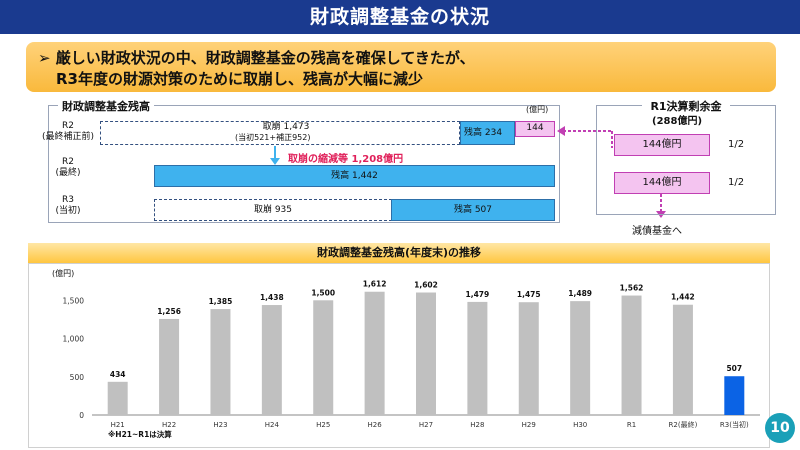 The image size is (800, 450). What do you see at coordinates (780, 428) in the screenshot?
I see `page-number: 10` at bounding box center [780, 428].